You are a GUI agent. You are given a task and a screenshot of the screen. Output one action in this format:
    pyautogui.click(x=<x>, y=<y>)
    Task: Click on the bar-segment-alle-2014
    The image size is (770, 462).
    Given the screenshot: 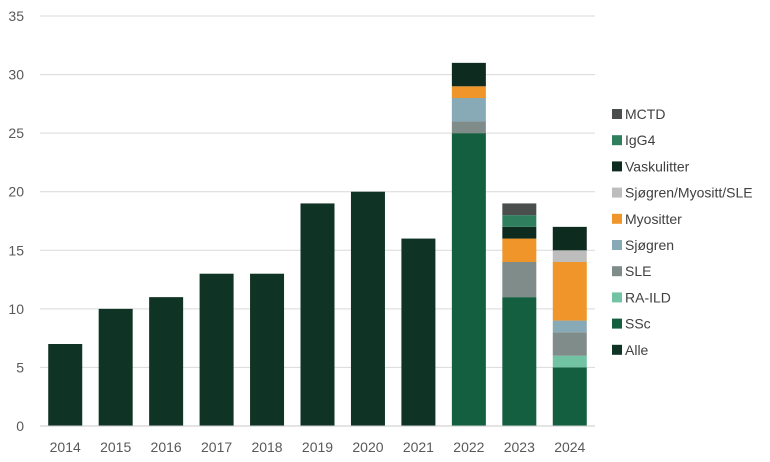 What is the action you would take?
    pyautogui.click(x=65, y=385)
    